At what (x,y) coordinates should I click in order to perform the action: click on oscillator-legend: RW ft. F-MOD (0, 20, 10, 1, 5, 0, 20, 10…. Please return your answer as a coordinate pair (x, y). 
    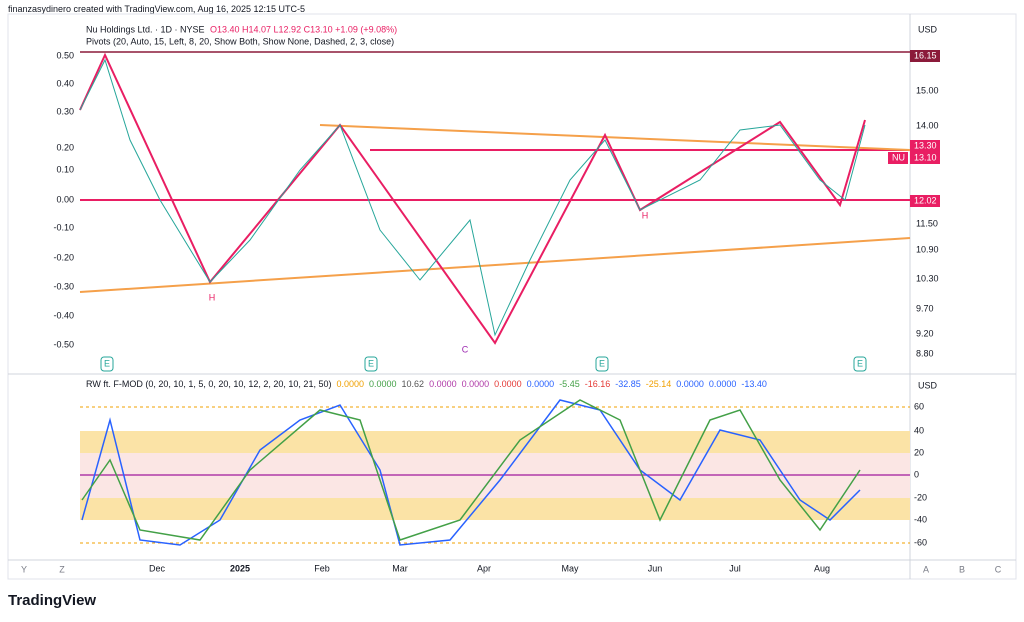
    Looking at the image, I should click on (426, 384).